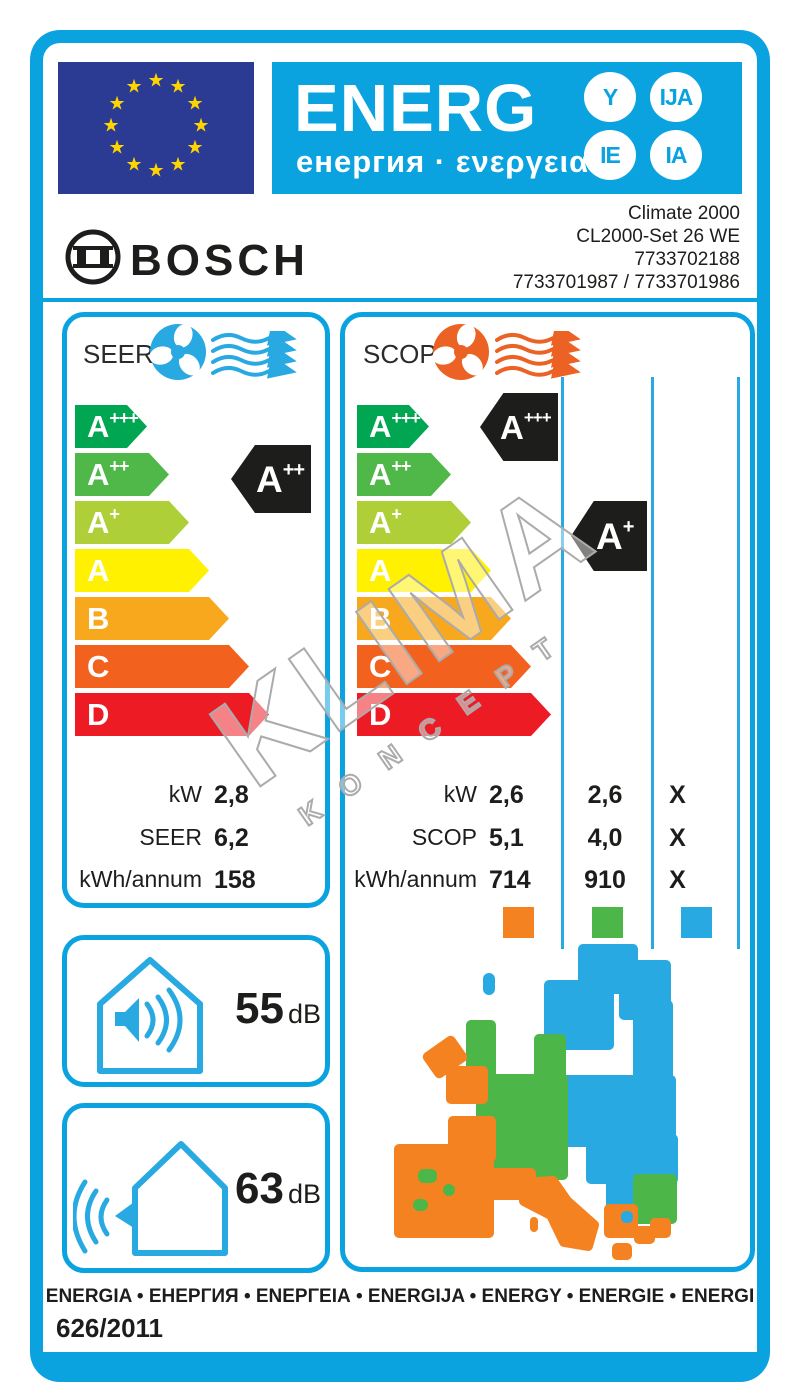  I want to click on scop-arrow-c: C, so click(444, 666).